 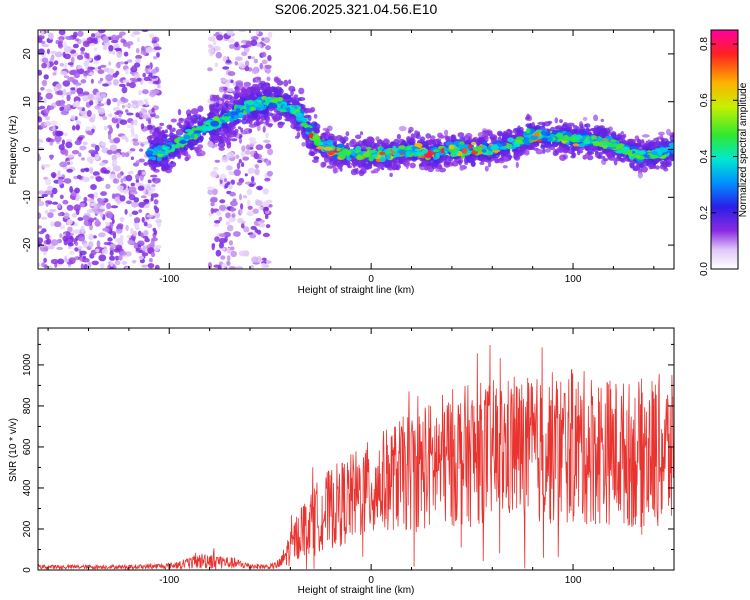 I want to click on snr-y-tick-label: 800, so click(x=27, y=405).